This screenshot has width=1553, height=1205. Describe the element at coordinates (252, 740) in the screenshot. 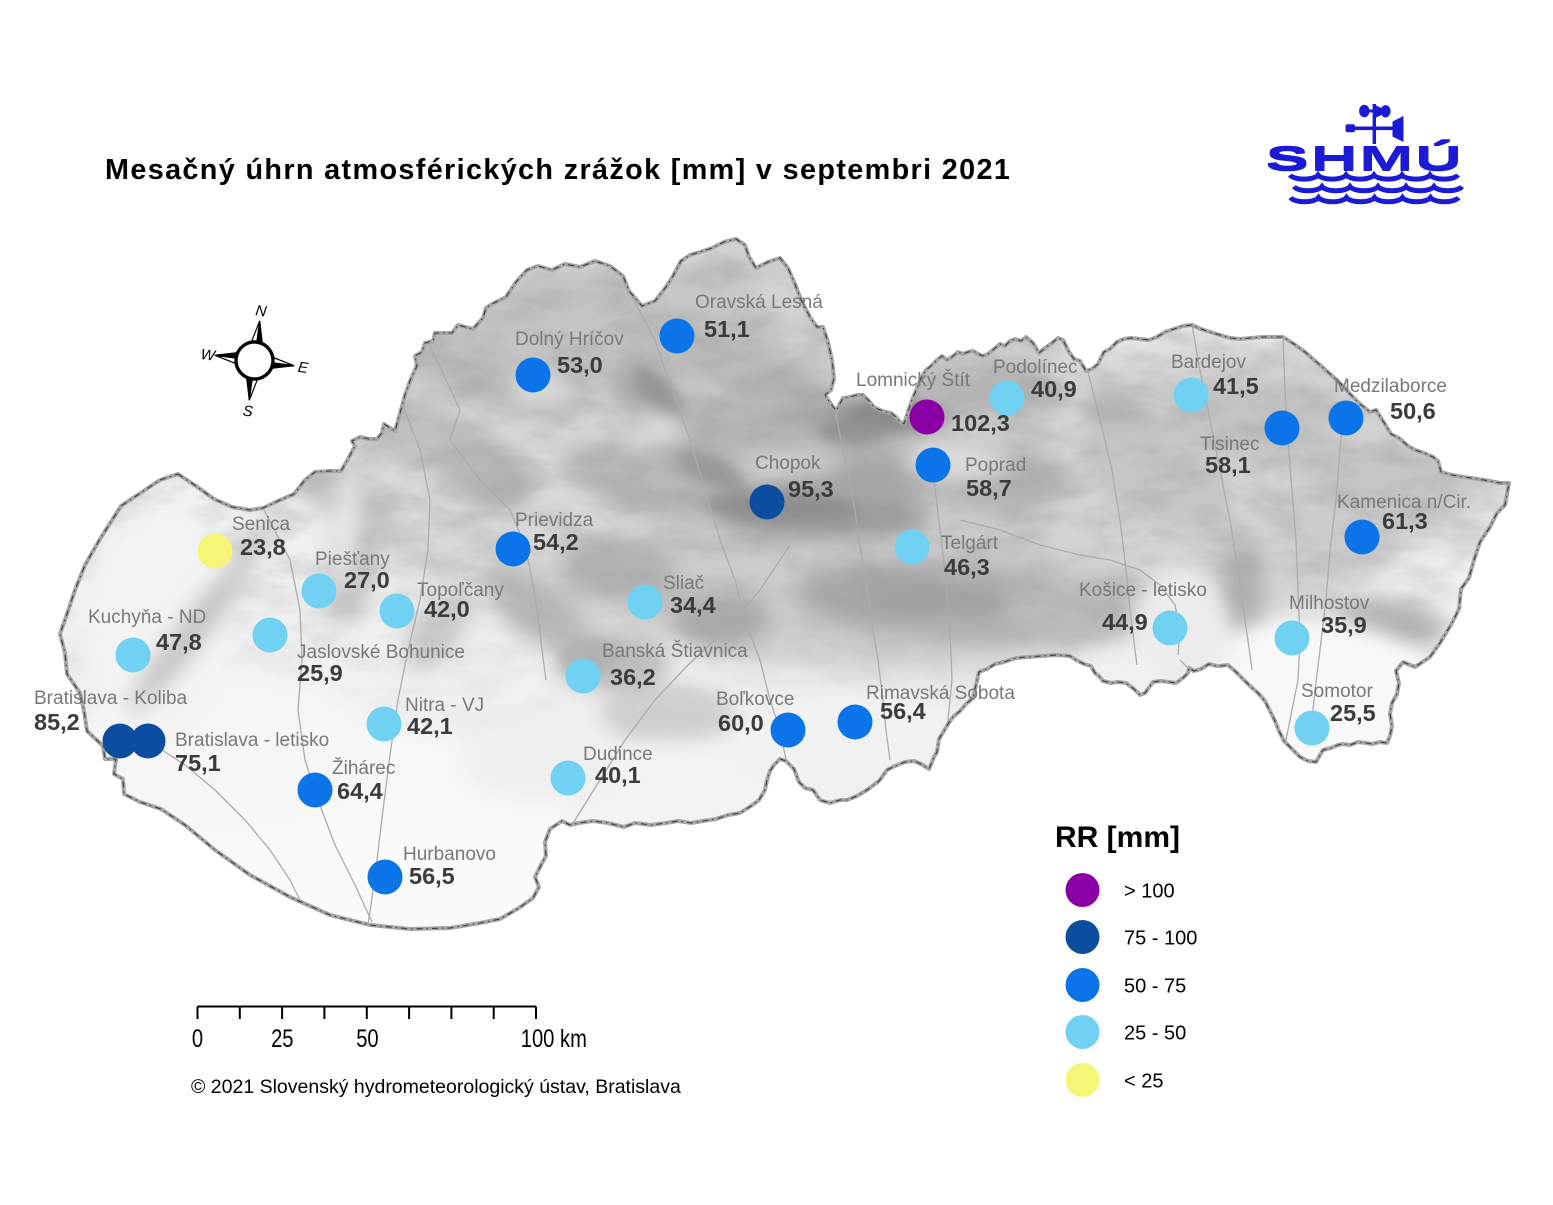

I see `svg-text: Bratislava - letisko` at that location.